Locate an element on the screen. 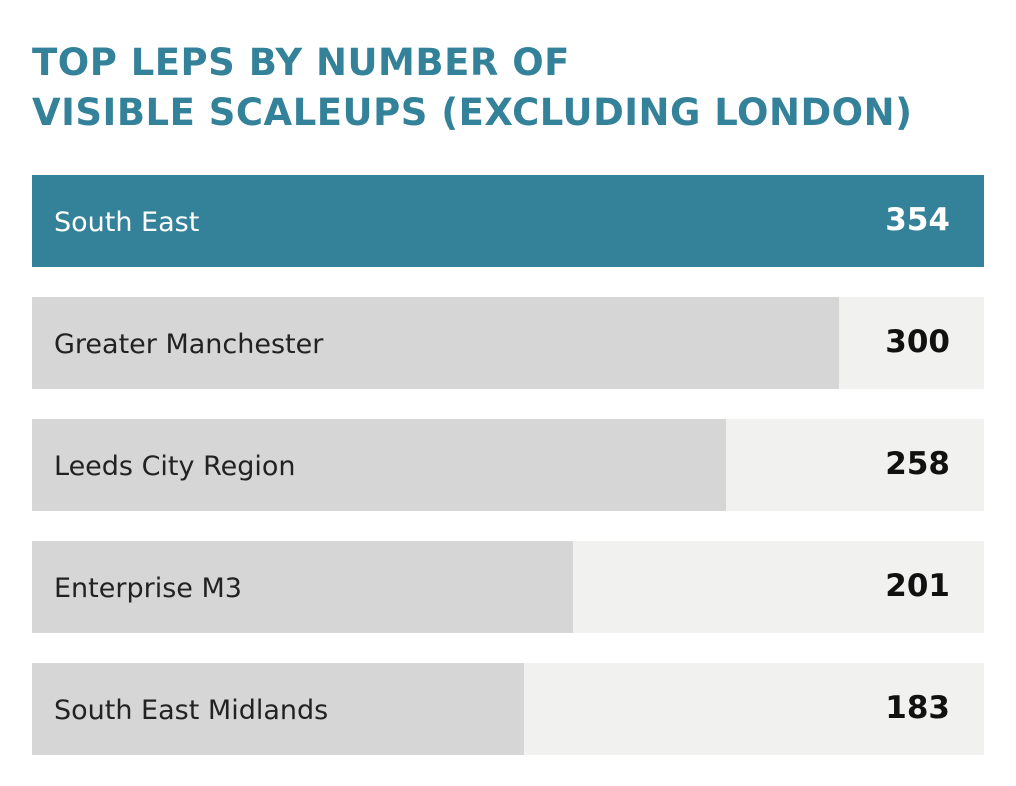 The width and height of the screenshot is (1016, 786). category-label: South East is located at coordinates (126, 222).